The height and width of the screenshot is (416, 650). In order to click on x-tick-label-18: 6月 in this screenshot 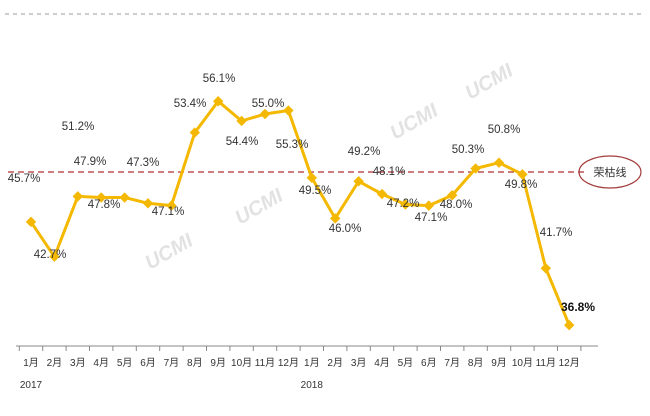, I will do `click(429, 363)`.